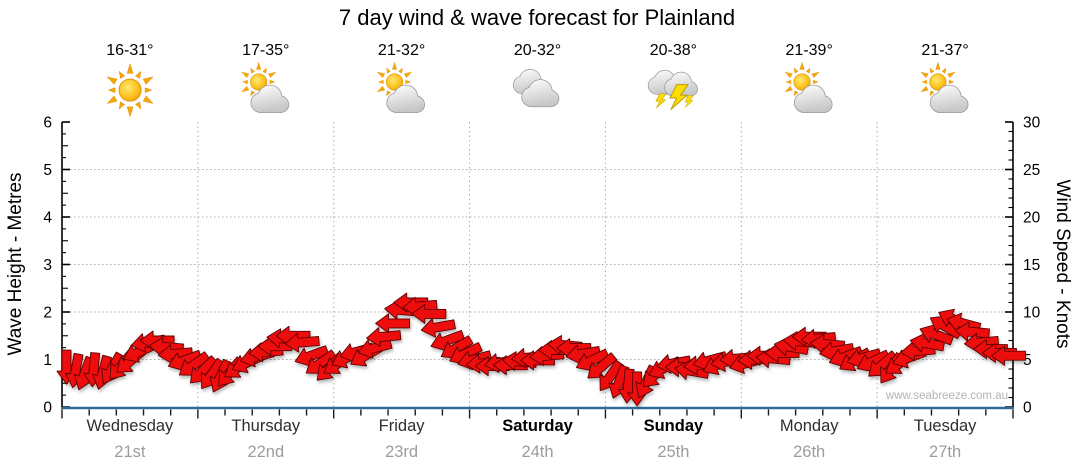 This screenshot has width=1080, height=475. Describe the element at coordinates (945, 452) in the screenshot. I see `day-date-label: 27th` at that location.